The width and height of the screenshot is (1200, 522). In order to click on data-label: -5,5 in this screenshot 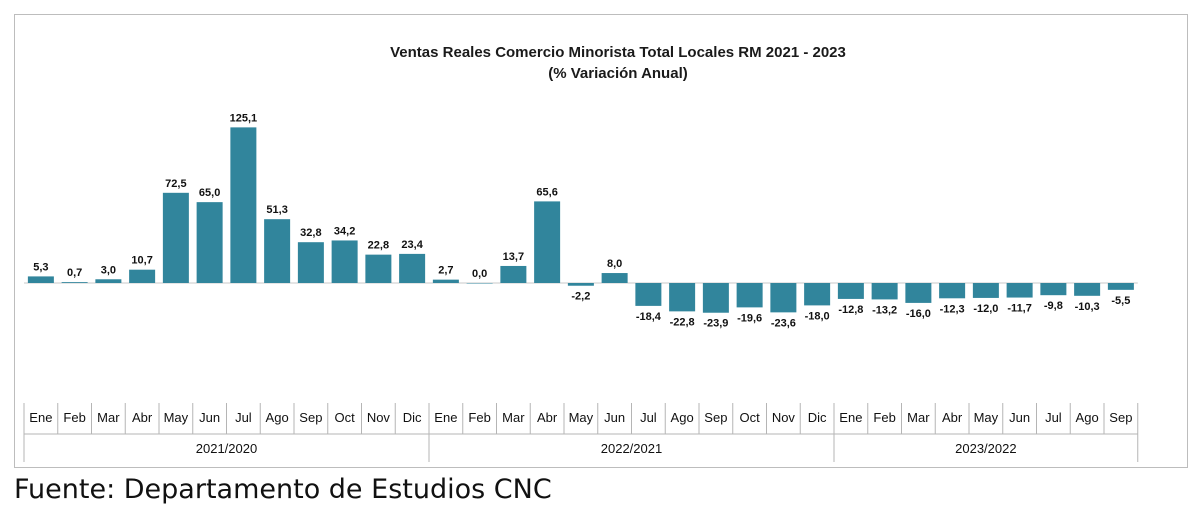, I will do `click(1120, 301)`.